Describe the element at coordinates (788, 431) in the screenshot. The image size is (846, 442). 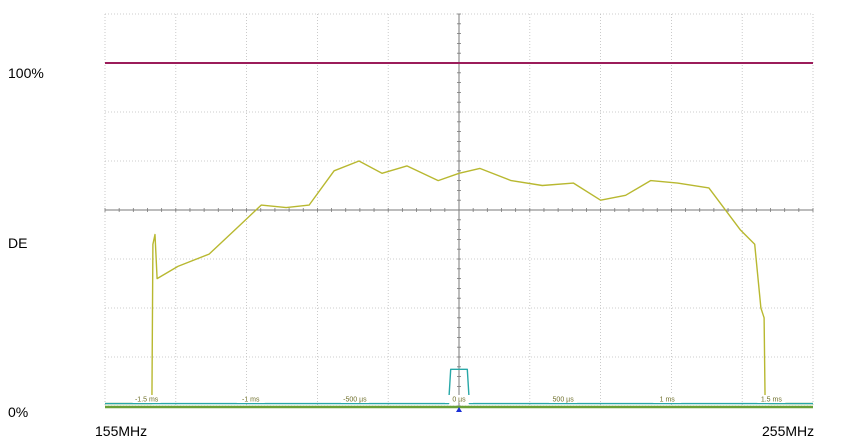
I see `x-label-255mhz: 255MHz` at that location.